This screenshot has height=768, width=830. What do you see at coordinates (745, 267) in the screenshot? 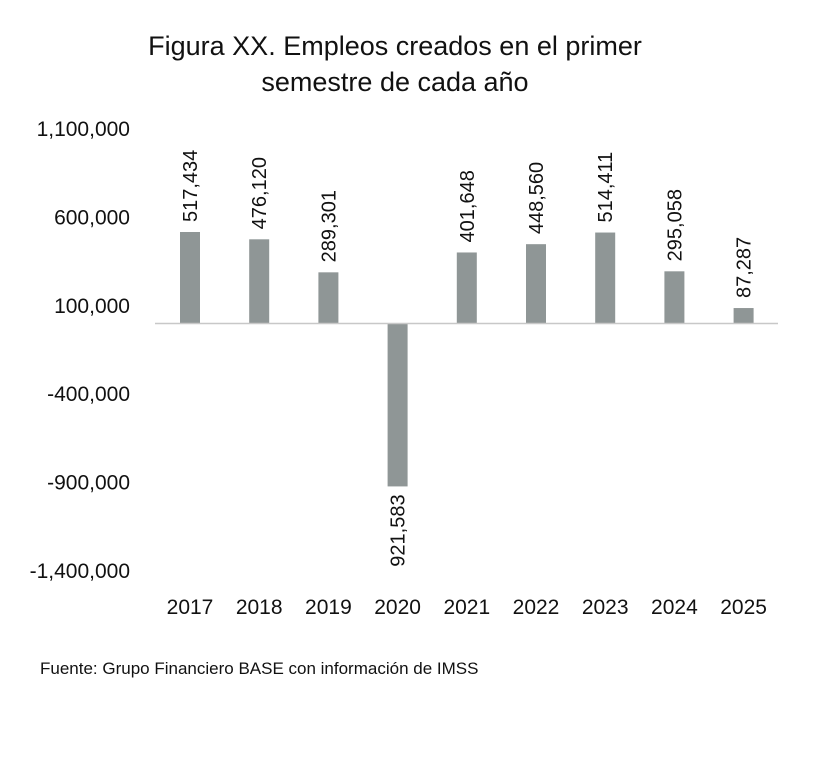
I see `data-label-2025: 87,287` at bounding box center [745, 267].